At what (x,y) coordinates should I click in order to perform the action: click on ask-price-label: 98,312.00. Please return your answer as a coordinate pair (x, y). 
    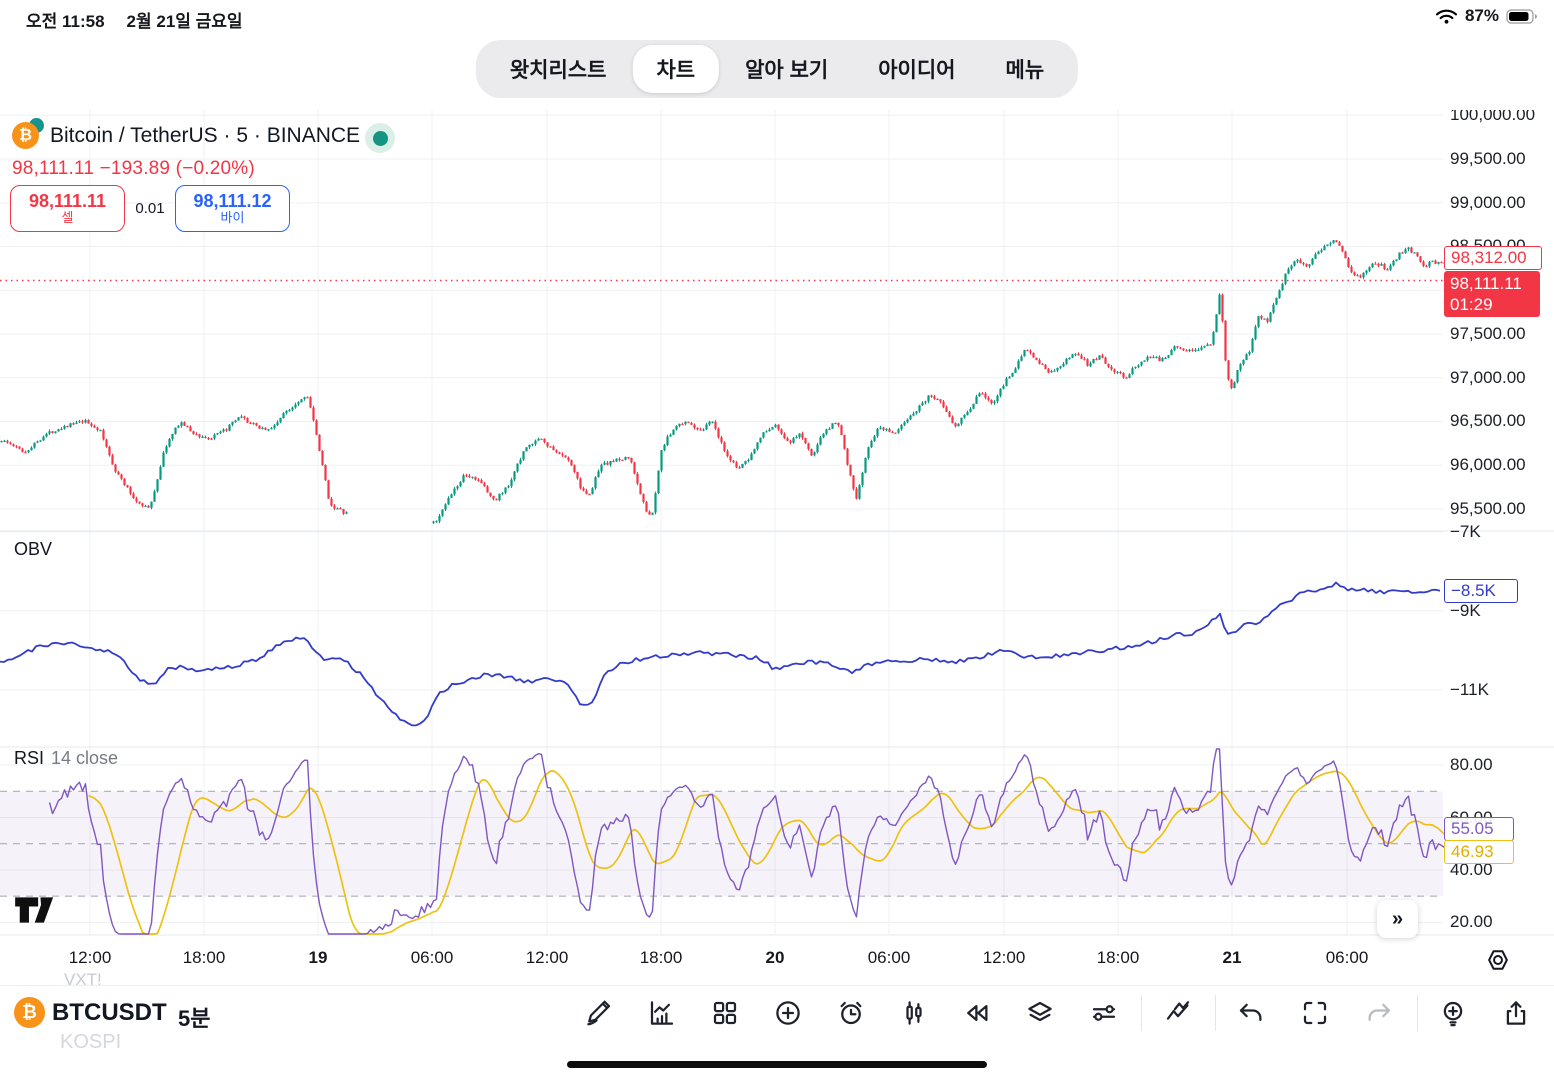
    Looking at the image, I should click on (1493, 258).